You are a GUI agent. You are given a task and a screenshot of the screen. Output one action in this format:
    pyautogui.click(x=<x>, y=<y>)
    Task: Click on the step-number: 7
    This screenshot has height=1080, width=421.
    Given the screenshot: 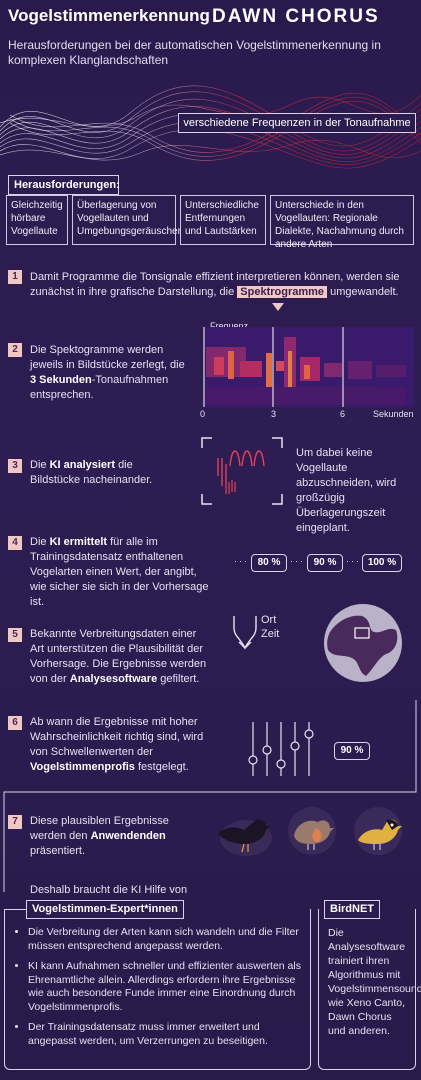 What is the action you would take?
    pyautogui.click(x=15, y=822)
    